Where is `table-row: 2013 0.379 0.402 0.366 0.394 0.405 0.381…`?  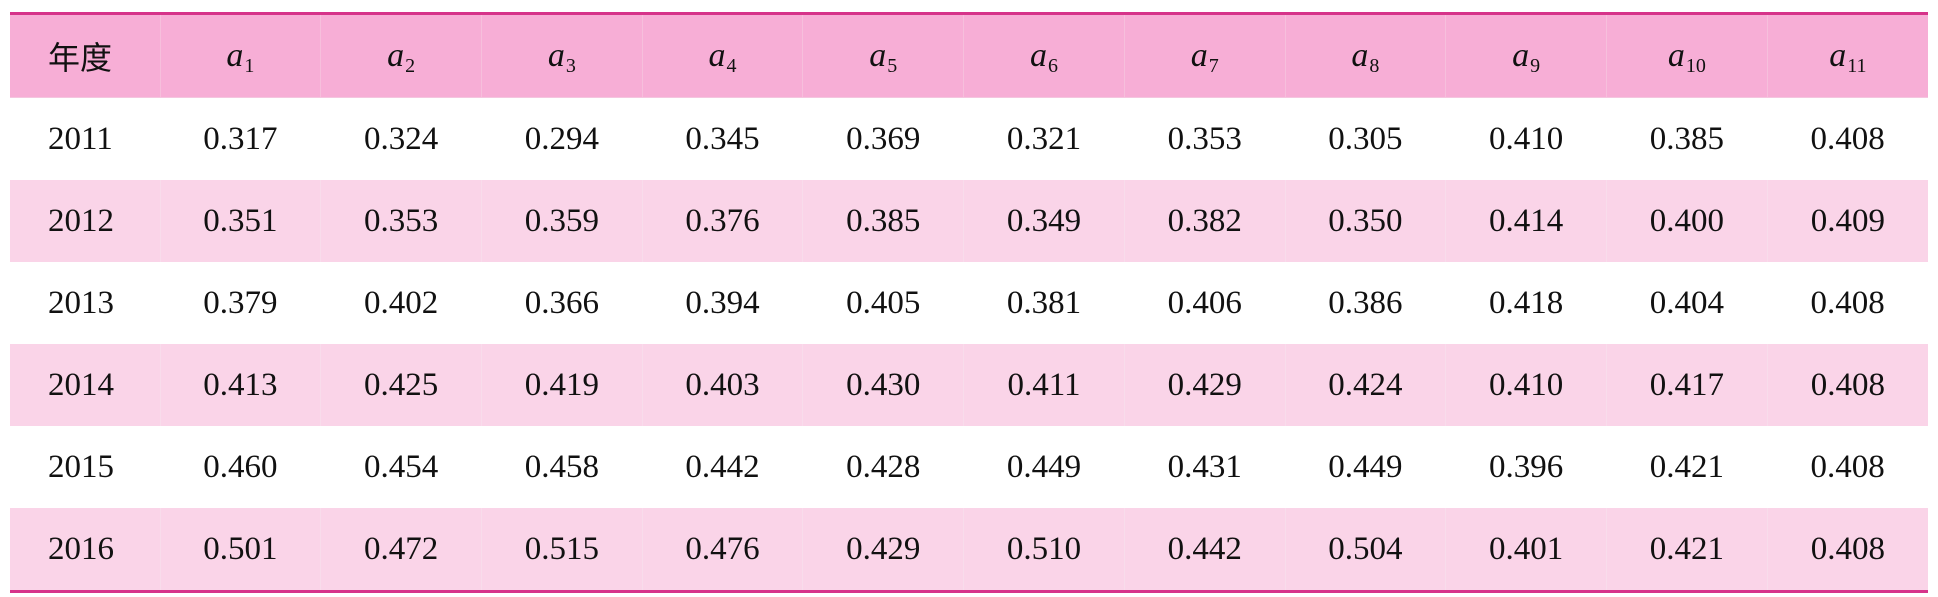
table-row: 2013 0.379 0.402 0.366 0.394 0.405 0.381… is located at coordinates (969, 303).